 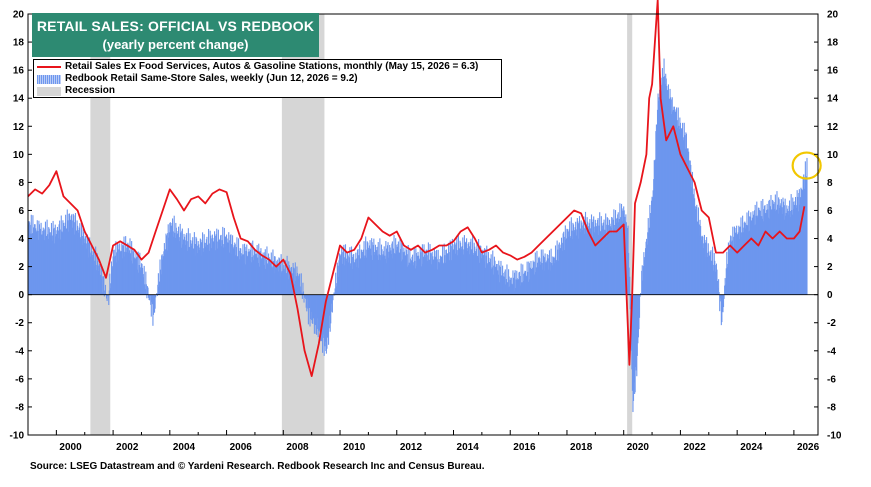 I want to click on y-tick-label-right: -4, so click(x=831, y=351).